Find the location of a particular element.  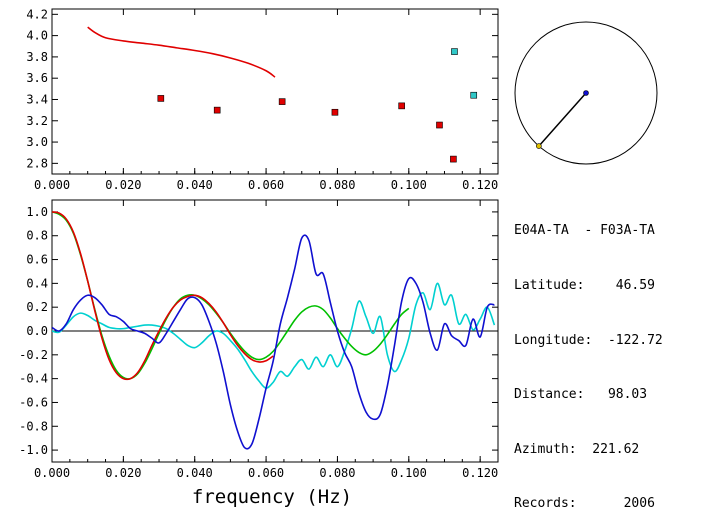

azimuth-dial is located at coordinates (586, 93).